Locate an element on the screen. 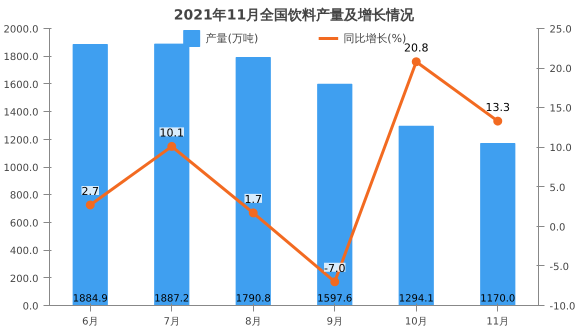  data-label: 1597.6 is located at coordinates (334, 299).